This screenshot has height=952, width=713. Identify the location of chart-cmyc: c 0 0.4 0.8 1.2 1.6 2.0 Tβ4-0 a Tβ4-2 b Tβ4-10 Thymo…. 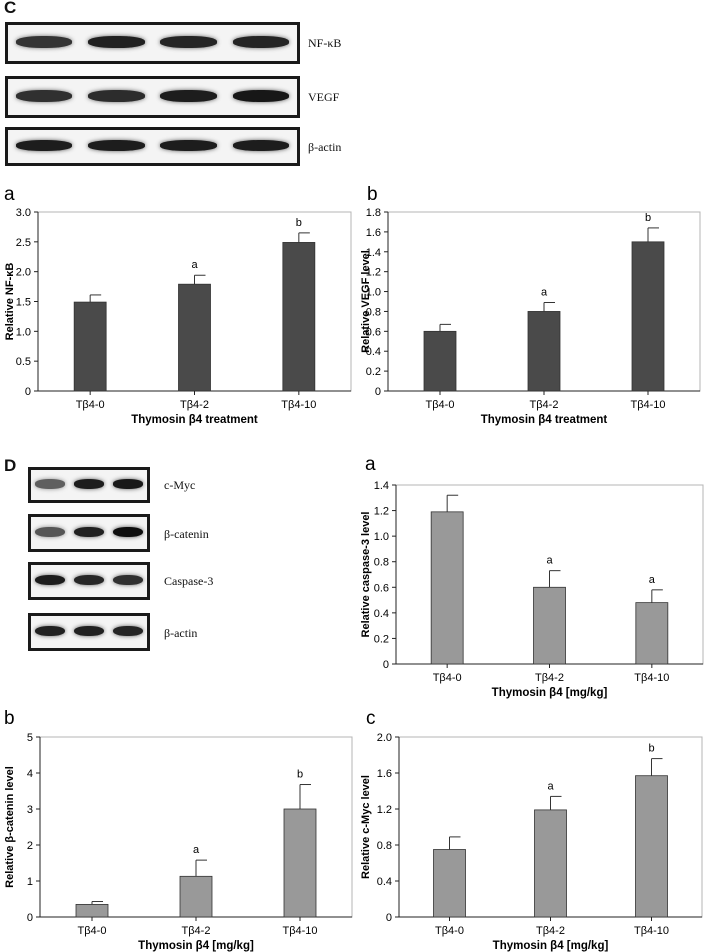
(531, 830).